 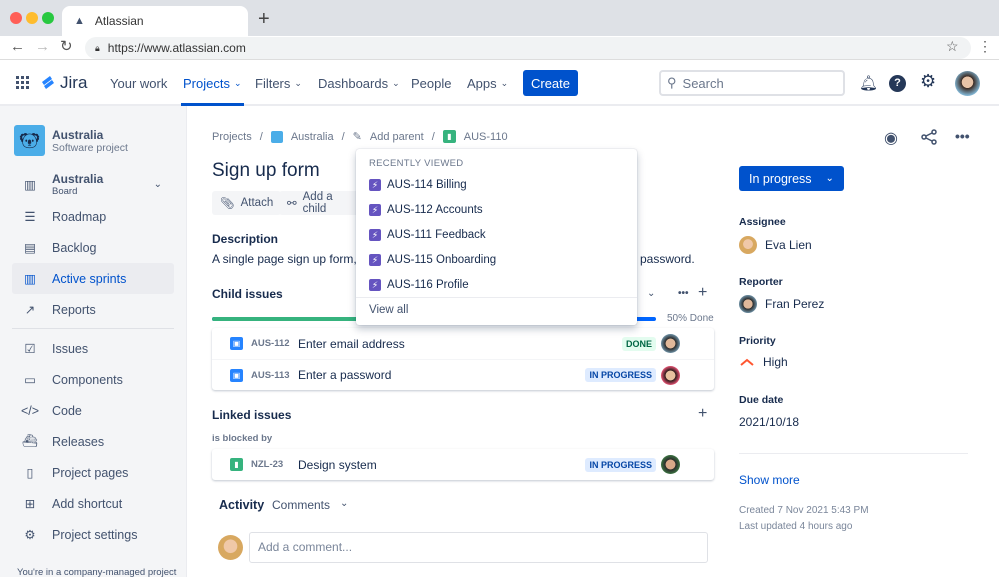 I want to click on issue-summary: Enter a password, so click(x=345, y=375).